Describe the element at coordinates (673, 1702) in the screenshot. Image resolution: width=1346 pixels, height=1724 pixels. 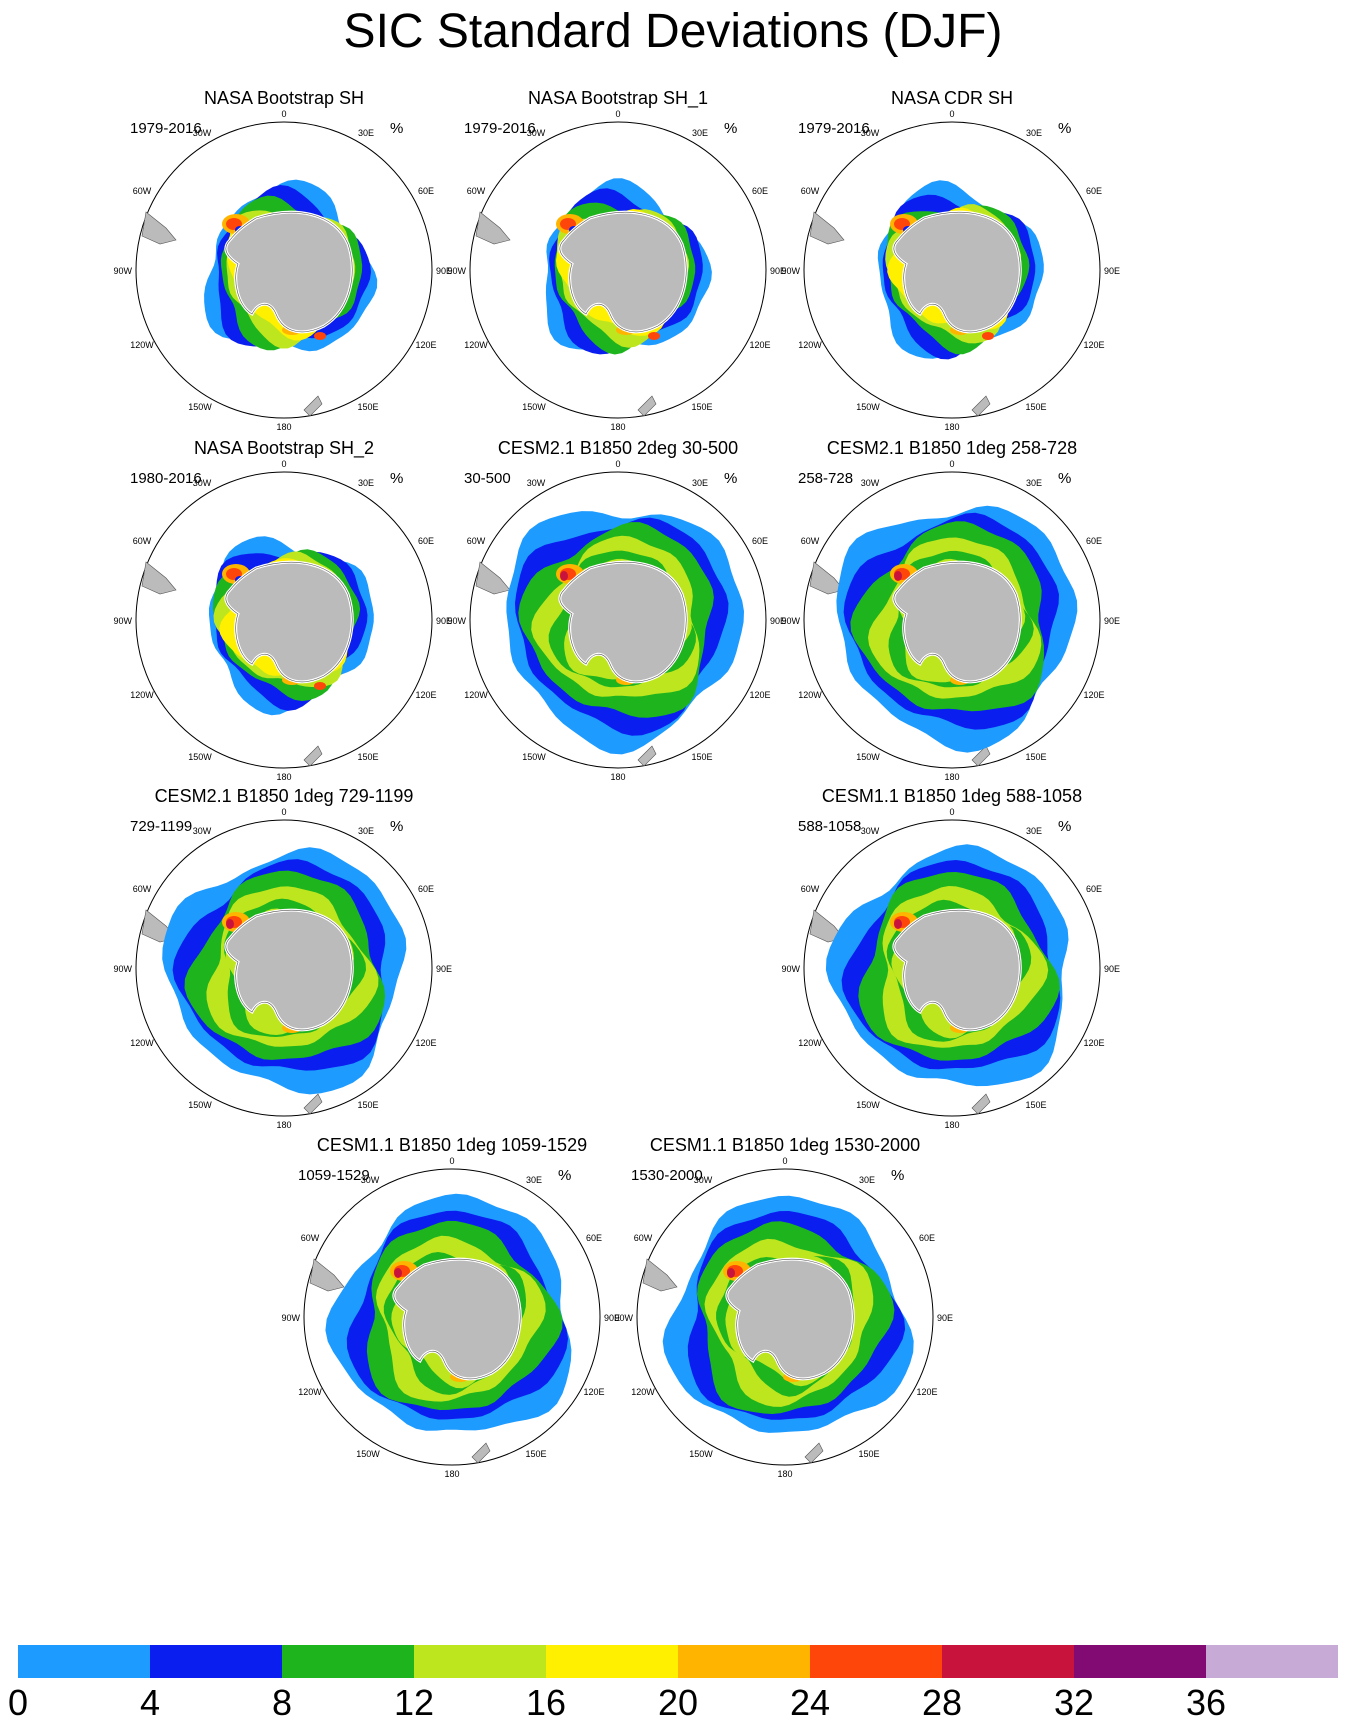
I see `colorbar-labels: 0 4 8 12 16 20 24 28 32 36` at that location.